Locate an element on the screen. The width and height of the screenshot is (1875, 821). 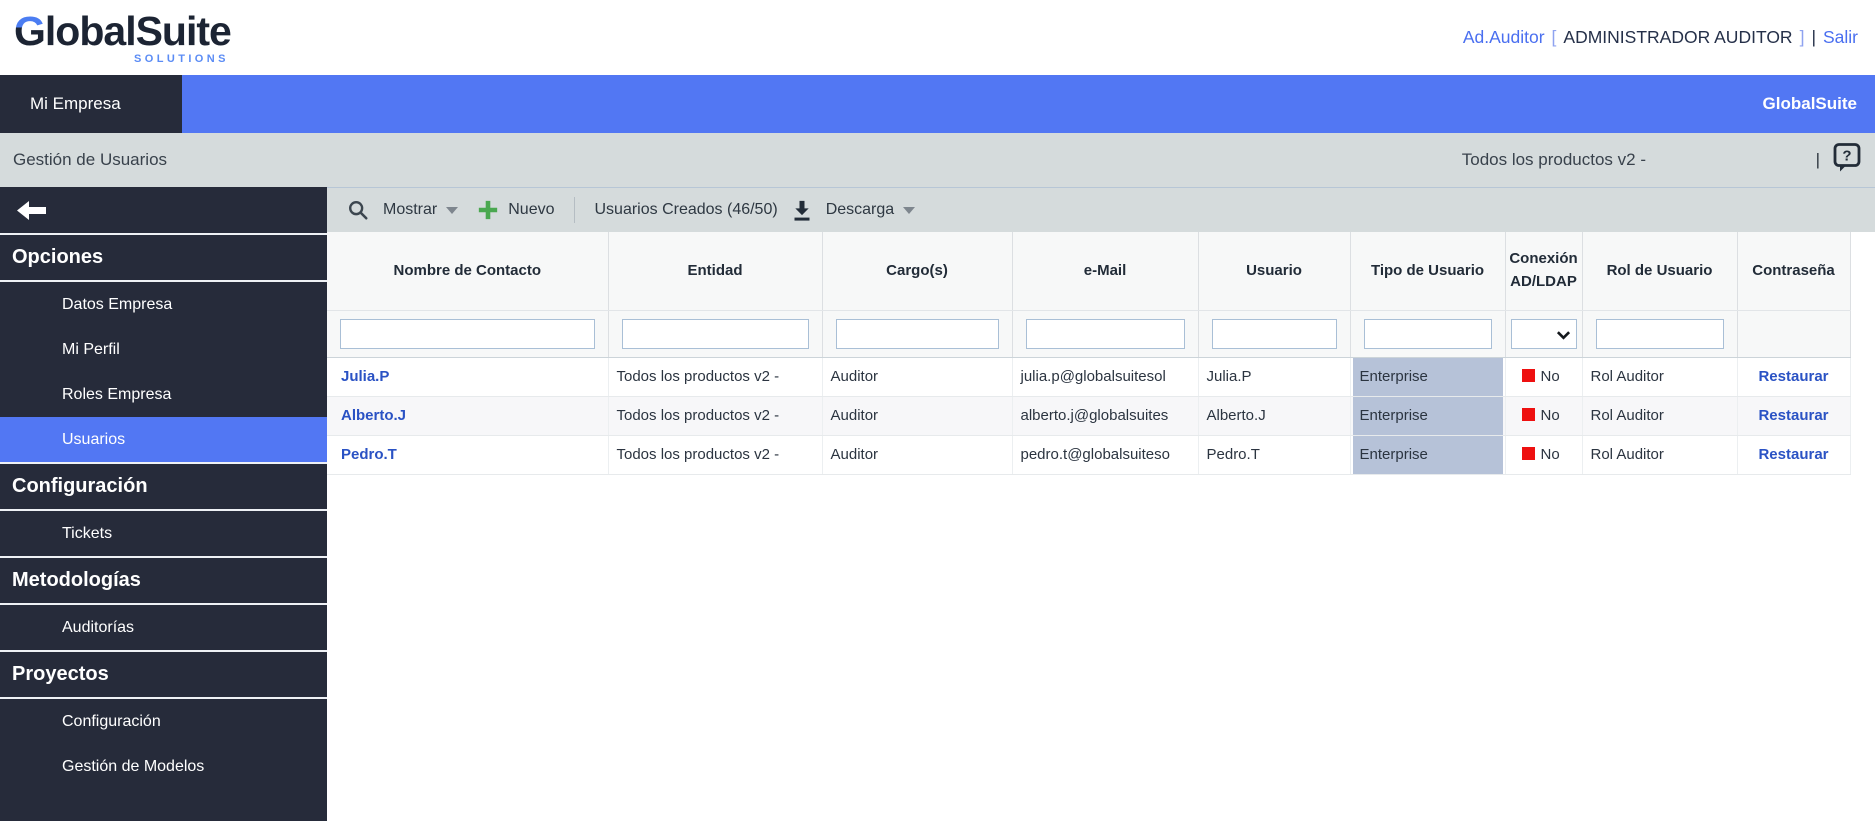
sidebar-section-opciones: Opciones is located at coordinates (163, 258).